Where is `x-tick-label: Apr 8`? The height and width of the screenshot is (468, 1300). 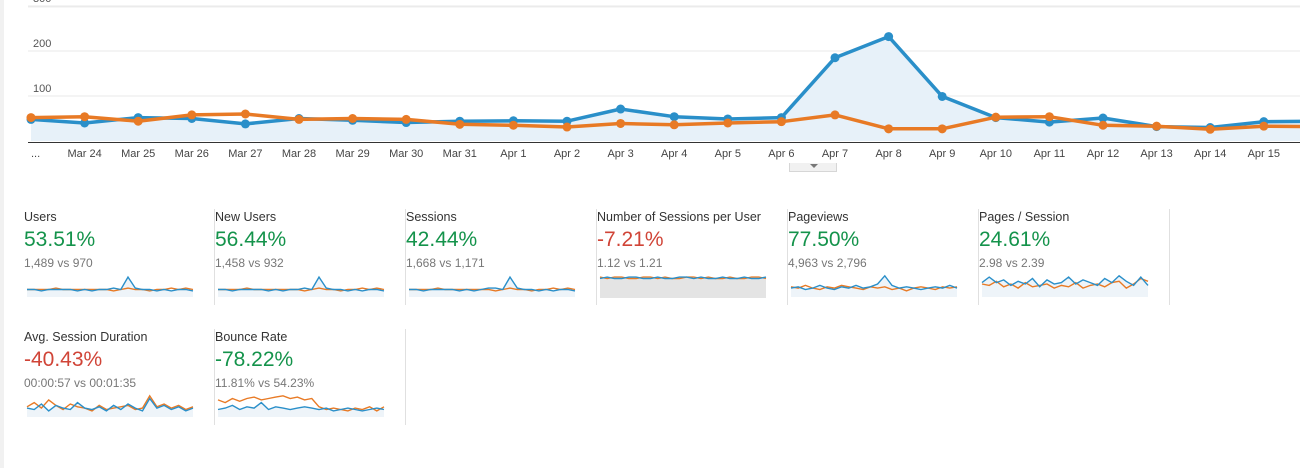 x-tick-label: Apr 8 is located at coordinates (888, 154).